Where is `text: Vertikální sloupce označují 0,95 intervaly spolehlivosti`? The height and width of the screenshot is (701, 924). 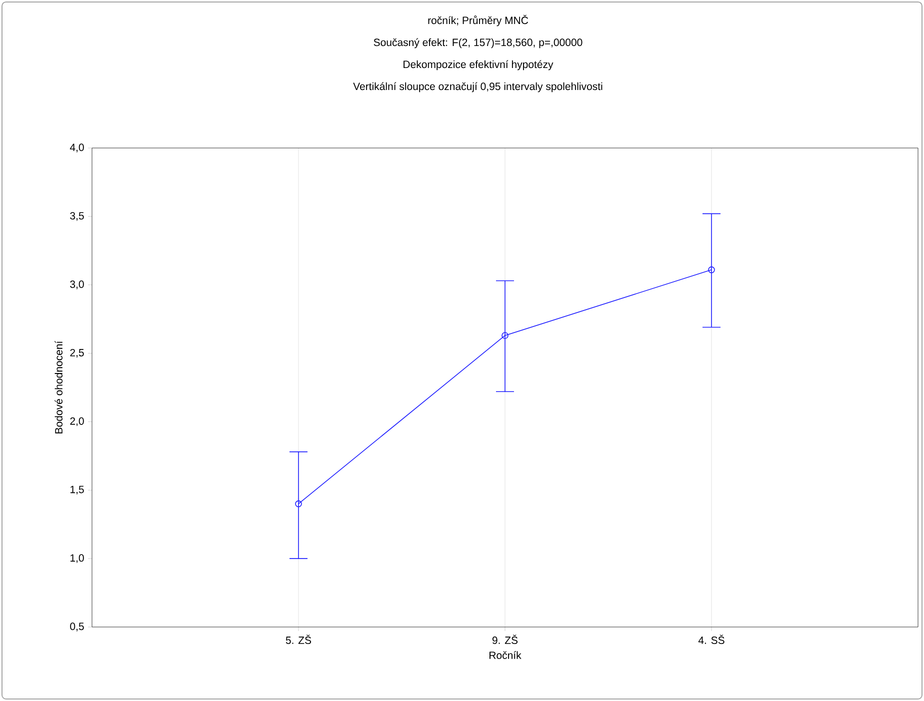
text: Vertikální sloupce označují 0,95 intervaly spolehlivosti is located at coordinates (477, 87).